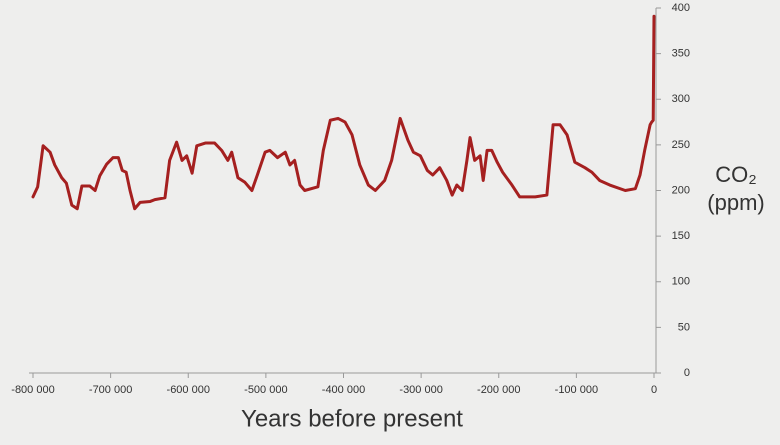 The image size is (780, 445). Describe the element at coordinates (735, 202) in the screenshot. I see `y-axis-label: (ppm)` at that location.